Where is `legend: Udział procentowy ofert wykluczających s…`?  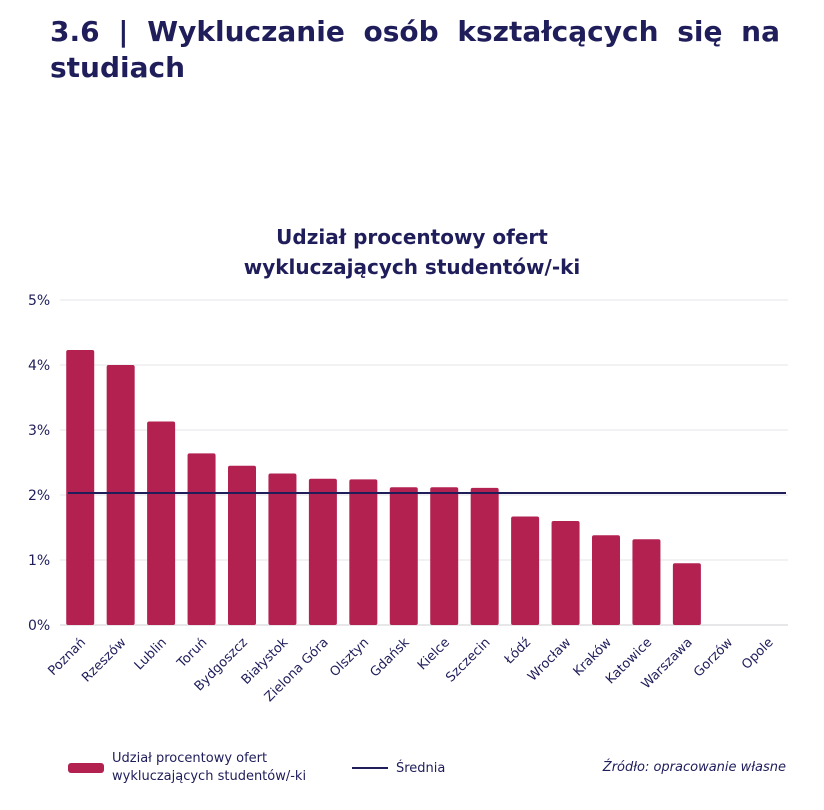 legend: Udział procentowy ofert wykluczających s… is located at coordinates (256, 768).